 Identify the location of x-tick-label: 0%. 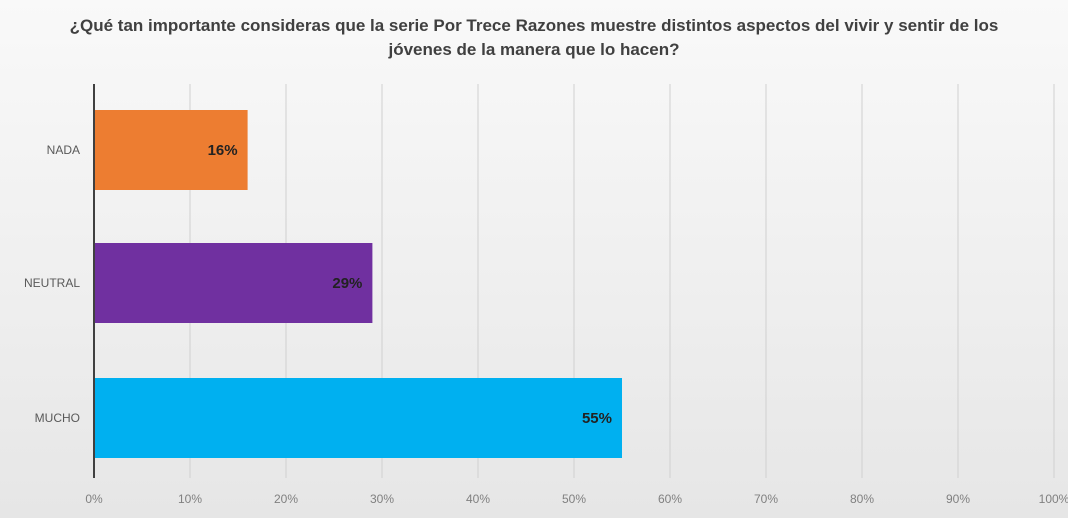
(94, 499).